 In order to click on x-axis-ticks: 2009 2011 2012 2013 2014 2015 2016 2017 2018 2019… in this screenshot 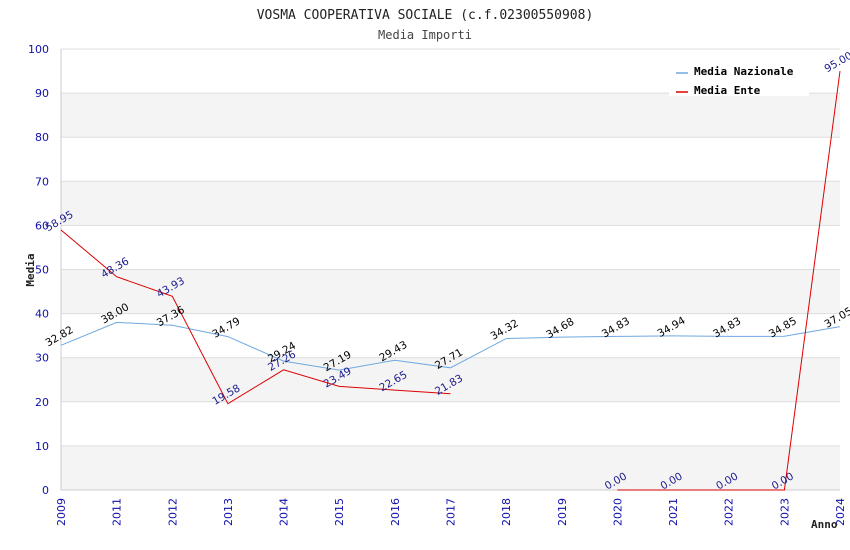, I will do `click(451, 512)`.